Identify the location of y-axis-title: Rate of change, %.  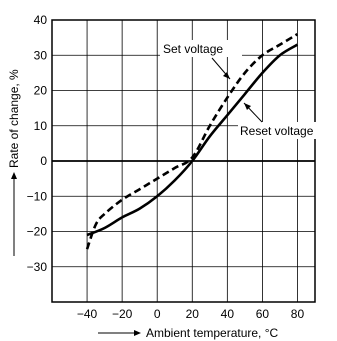
(14, 118).